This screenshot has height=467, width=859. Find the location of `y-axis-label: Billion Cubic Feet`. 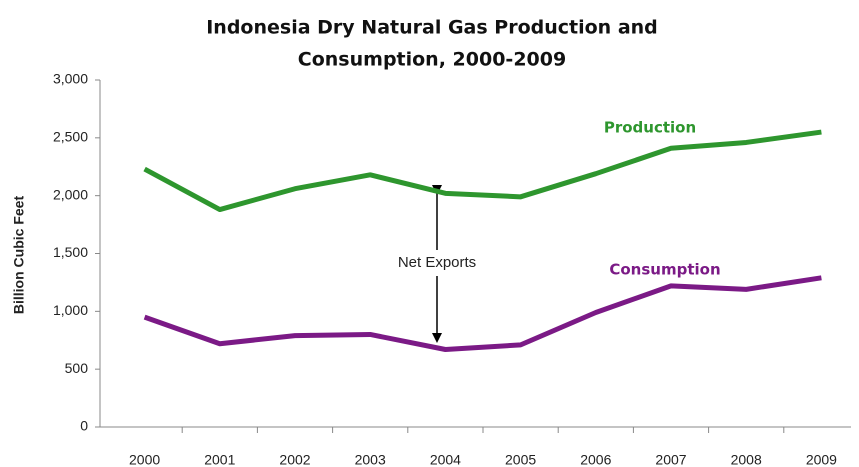

y-axis-label: Billion Cubic Feet is located at coordinates (19, 255).